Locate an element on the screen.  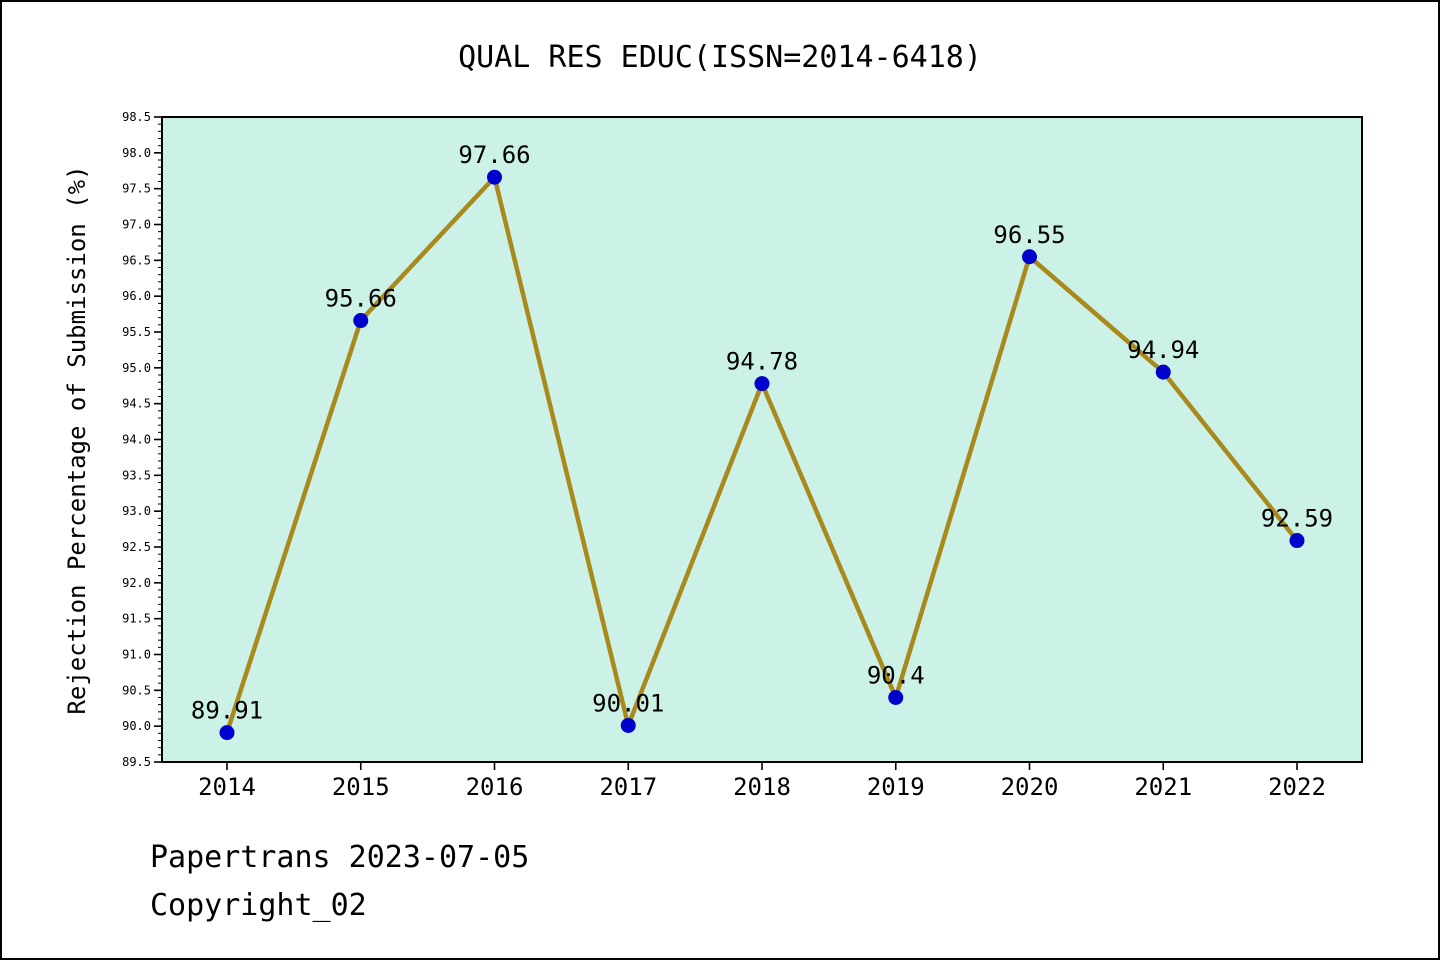
y-tick-label: 94.5 is located at coordinates (136, 404).